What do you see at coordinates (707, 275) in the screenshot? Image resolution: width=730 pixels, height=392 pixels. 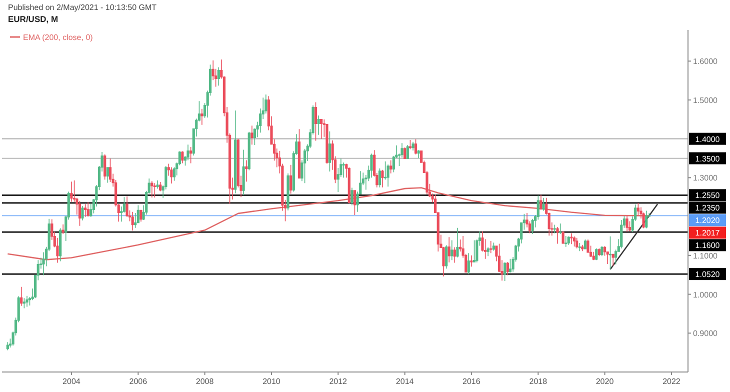 I see `ref-line-label: 1.0520` at bounding box center [707, 275].